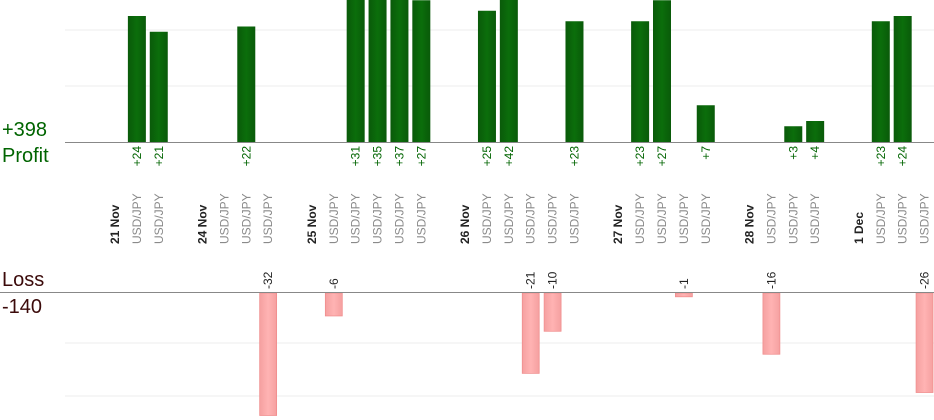  I want to click on loss-label: Loss, so click(23, 280).